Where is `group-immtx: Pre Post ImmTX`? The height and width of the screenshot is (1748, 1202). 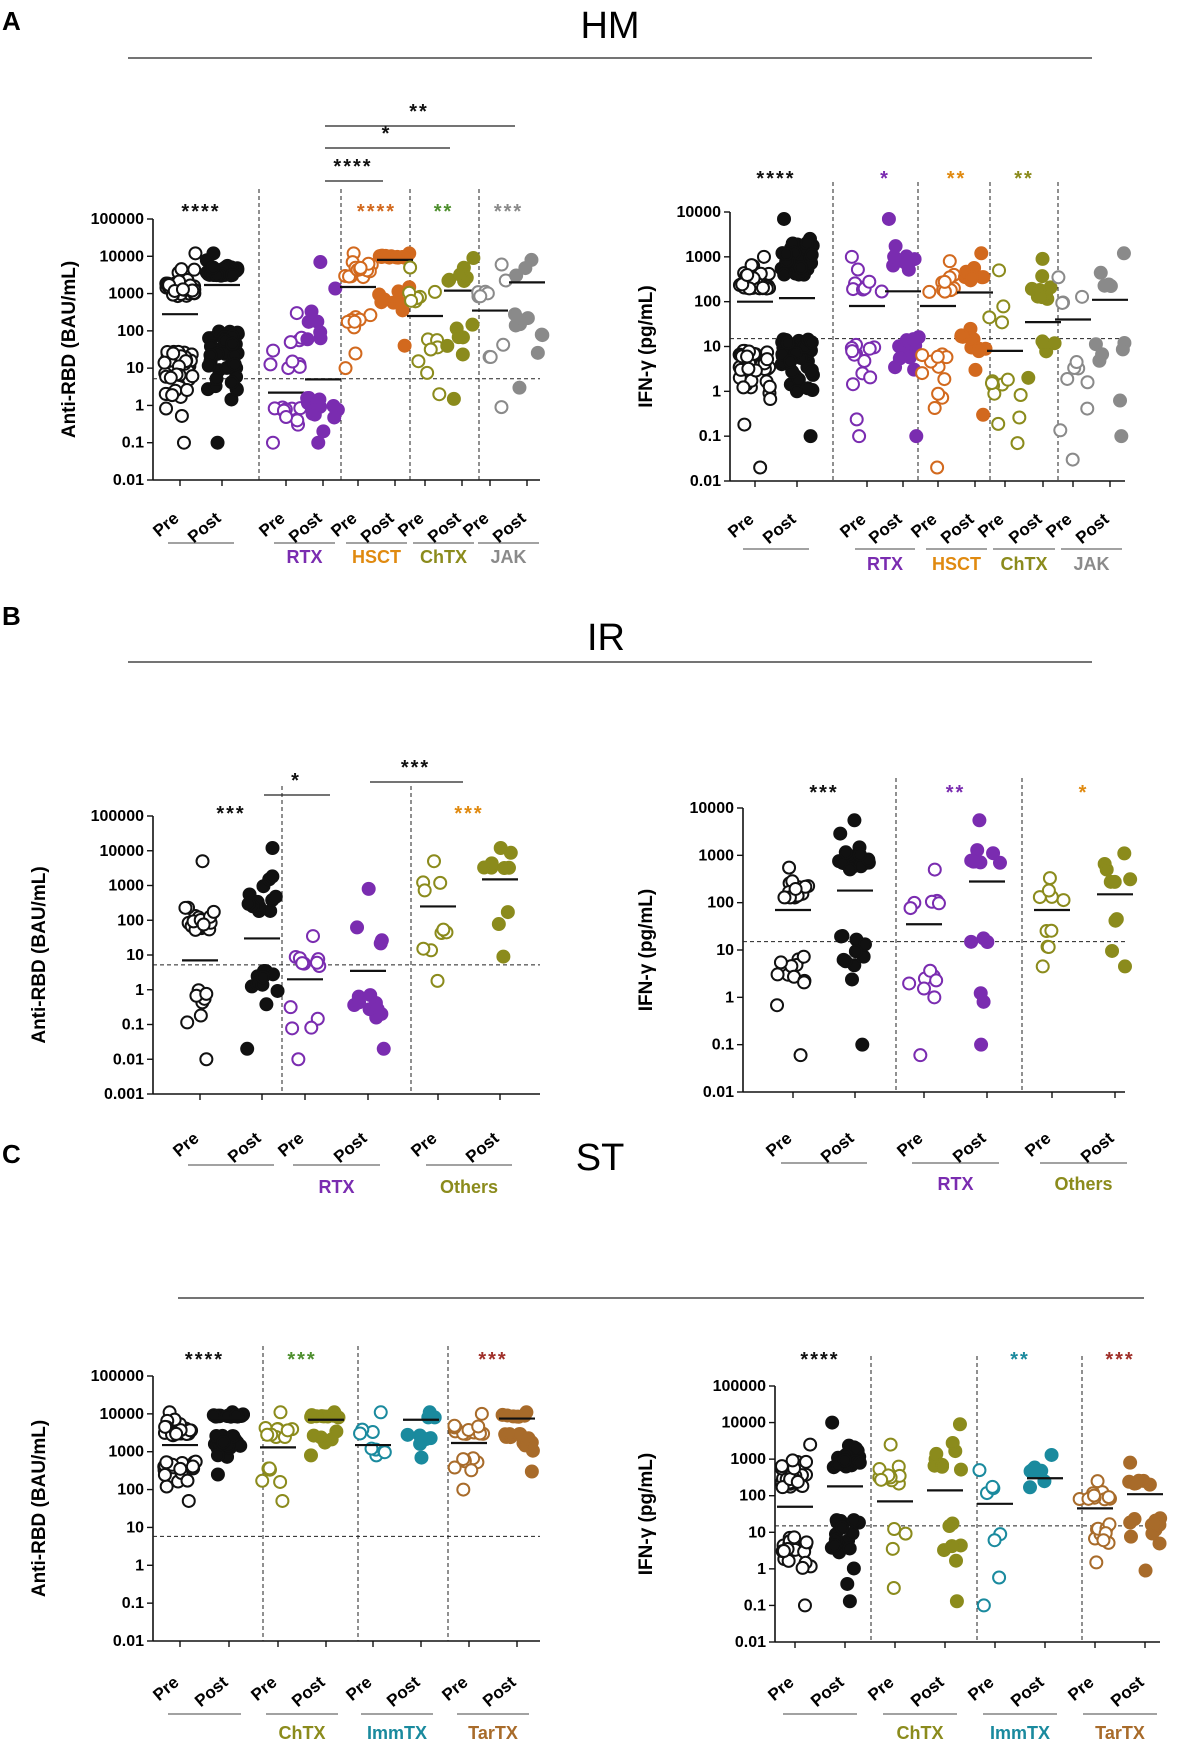
group-immtx: Pre Post ImmTX is located at coordinates (392, 1574).